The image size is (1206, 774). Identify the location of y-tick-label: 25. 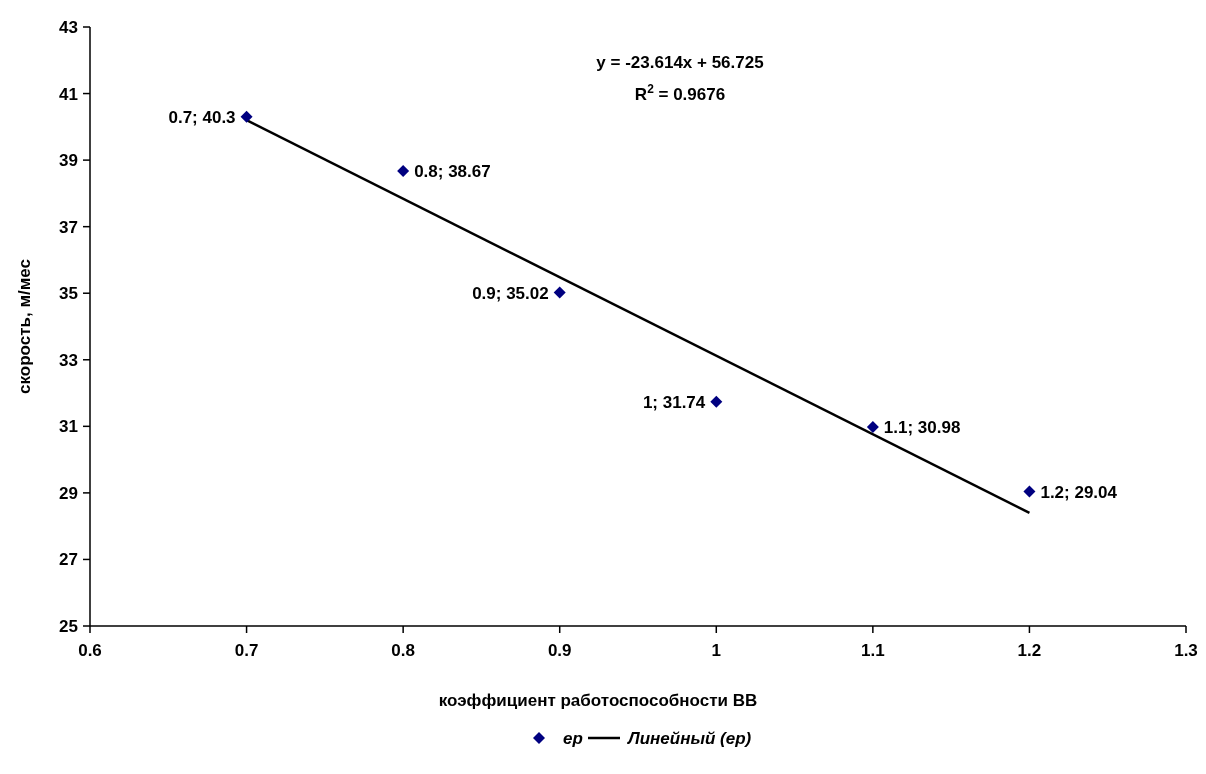
(68, 626).